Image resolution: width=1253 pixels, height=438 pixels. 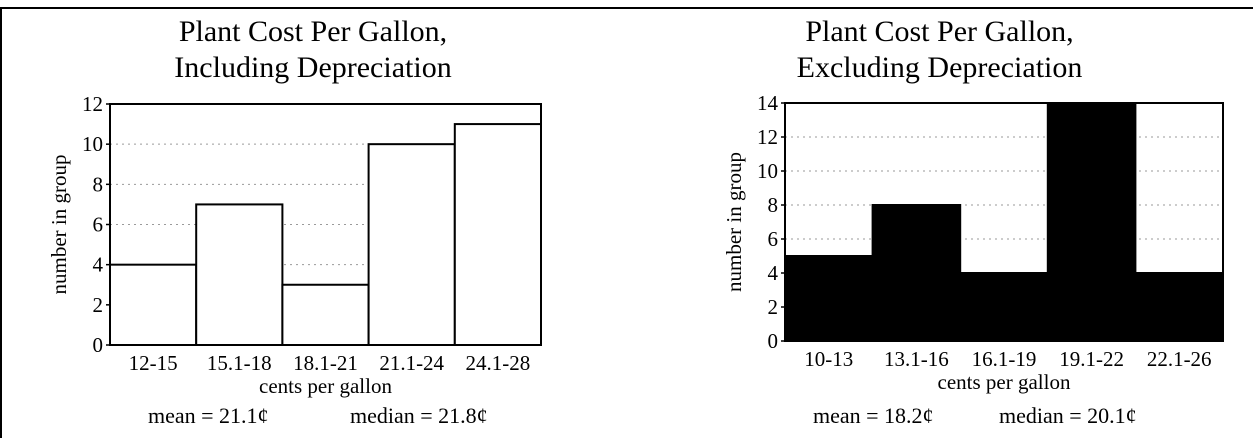 I want to click on x-tick-label: 15.1-18, so click(x=239, y=363).